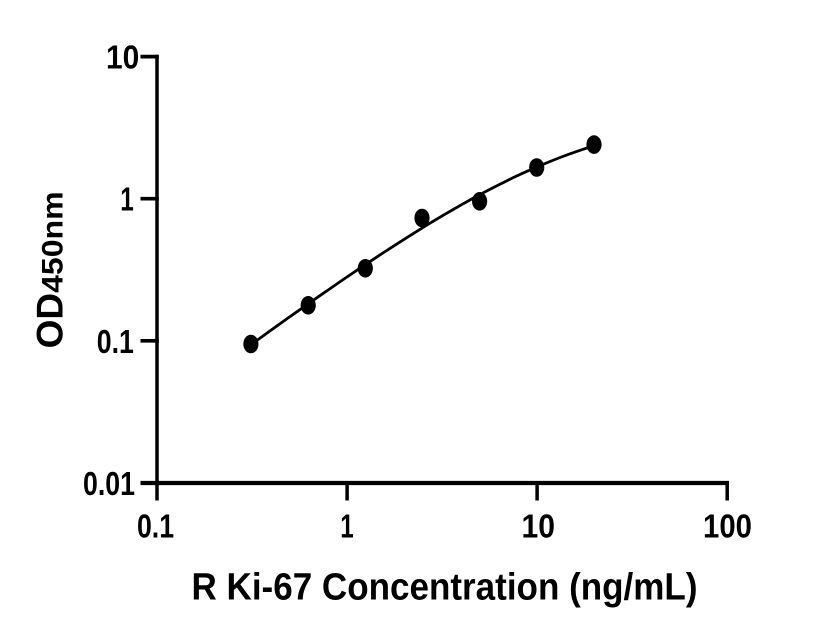  Describe the element at coordinates (53, 242) in the screenshot. I see `svg-text: 450nm` at that location.